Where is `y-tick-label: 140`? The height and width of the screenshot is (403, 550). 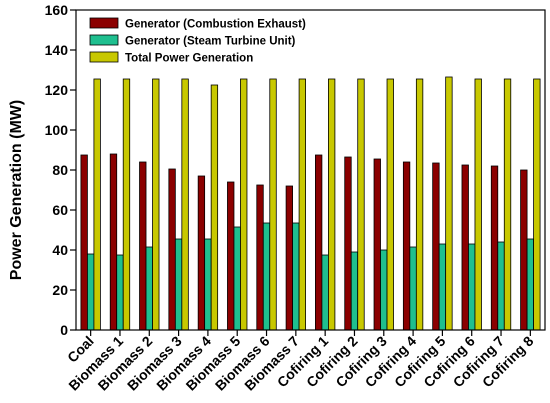 y-tick-label: 140 is located at coordinates (57, 50).